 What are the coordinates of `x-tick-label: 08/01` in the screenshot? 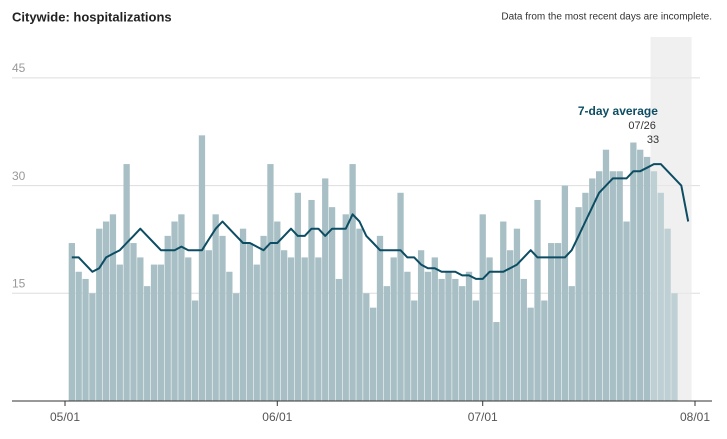 It's located at (695, 417).